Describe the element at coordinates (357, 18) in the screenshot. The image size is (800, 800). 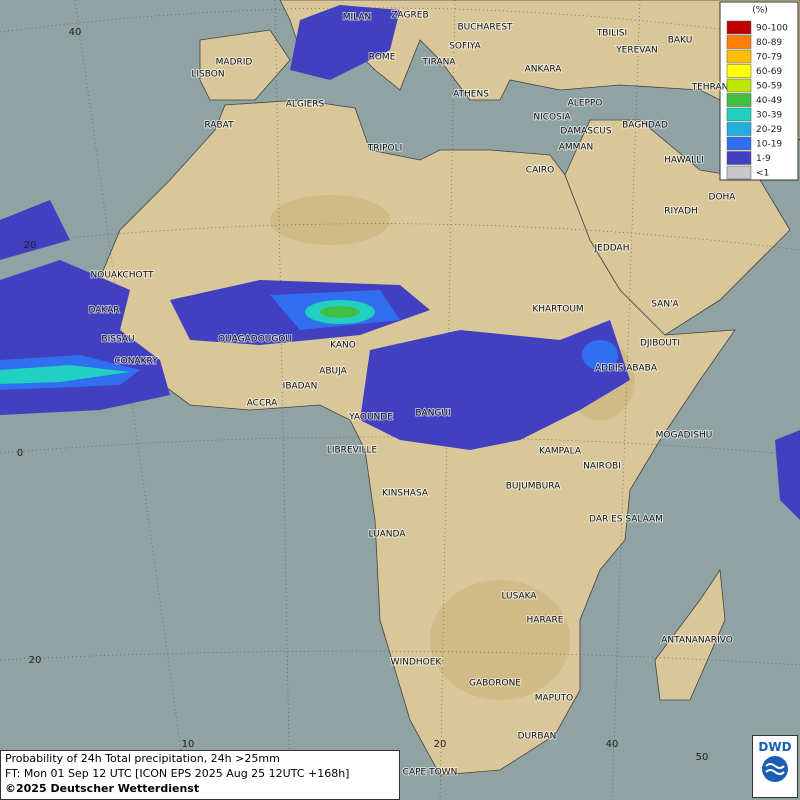
I see `city-label: MILAN` at that location.